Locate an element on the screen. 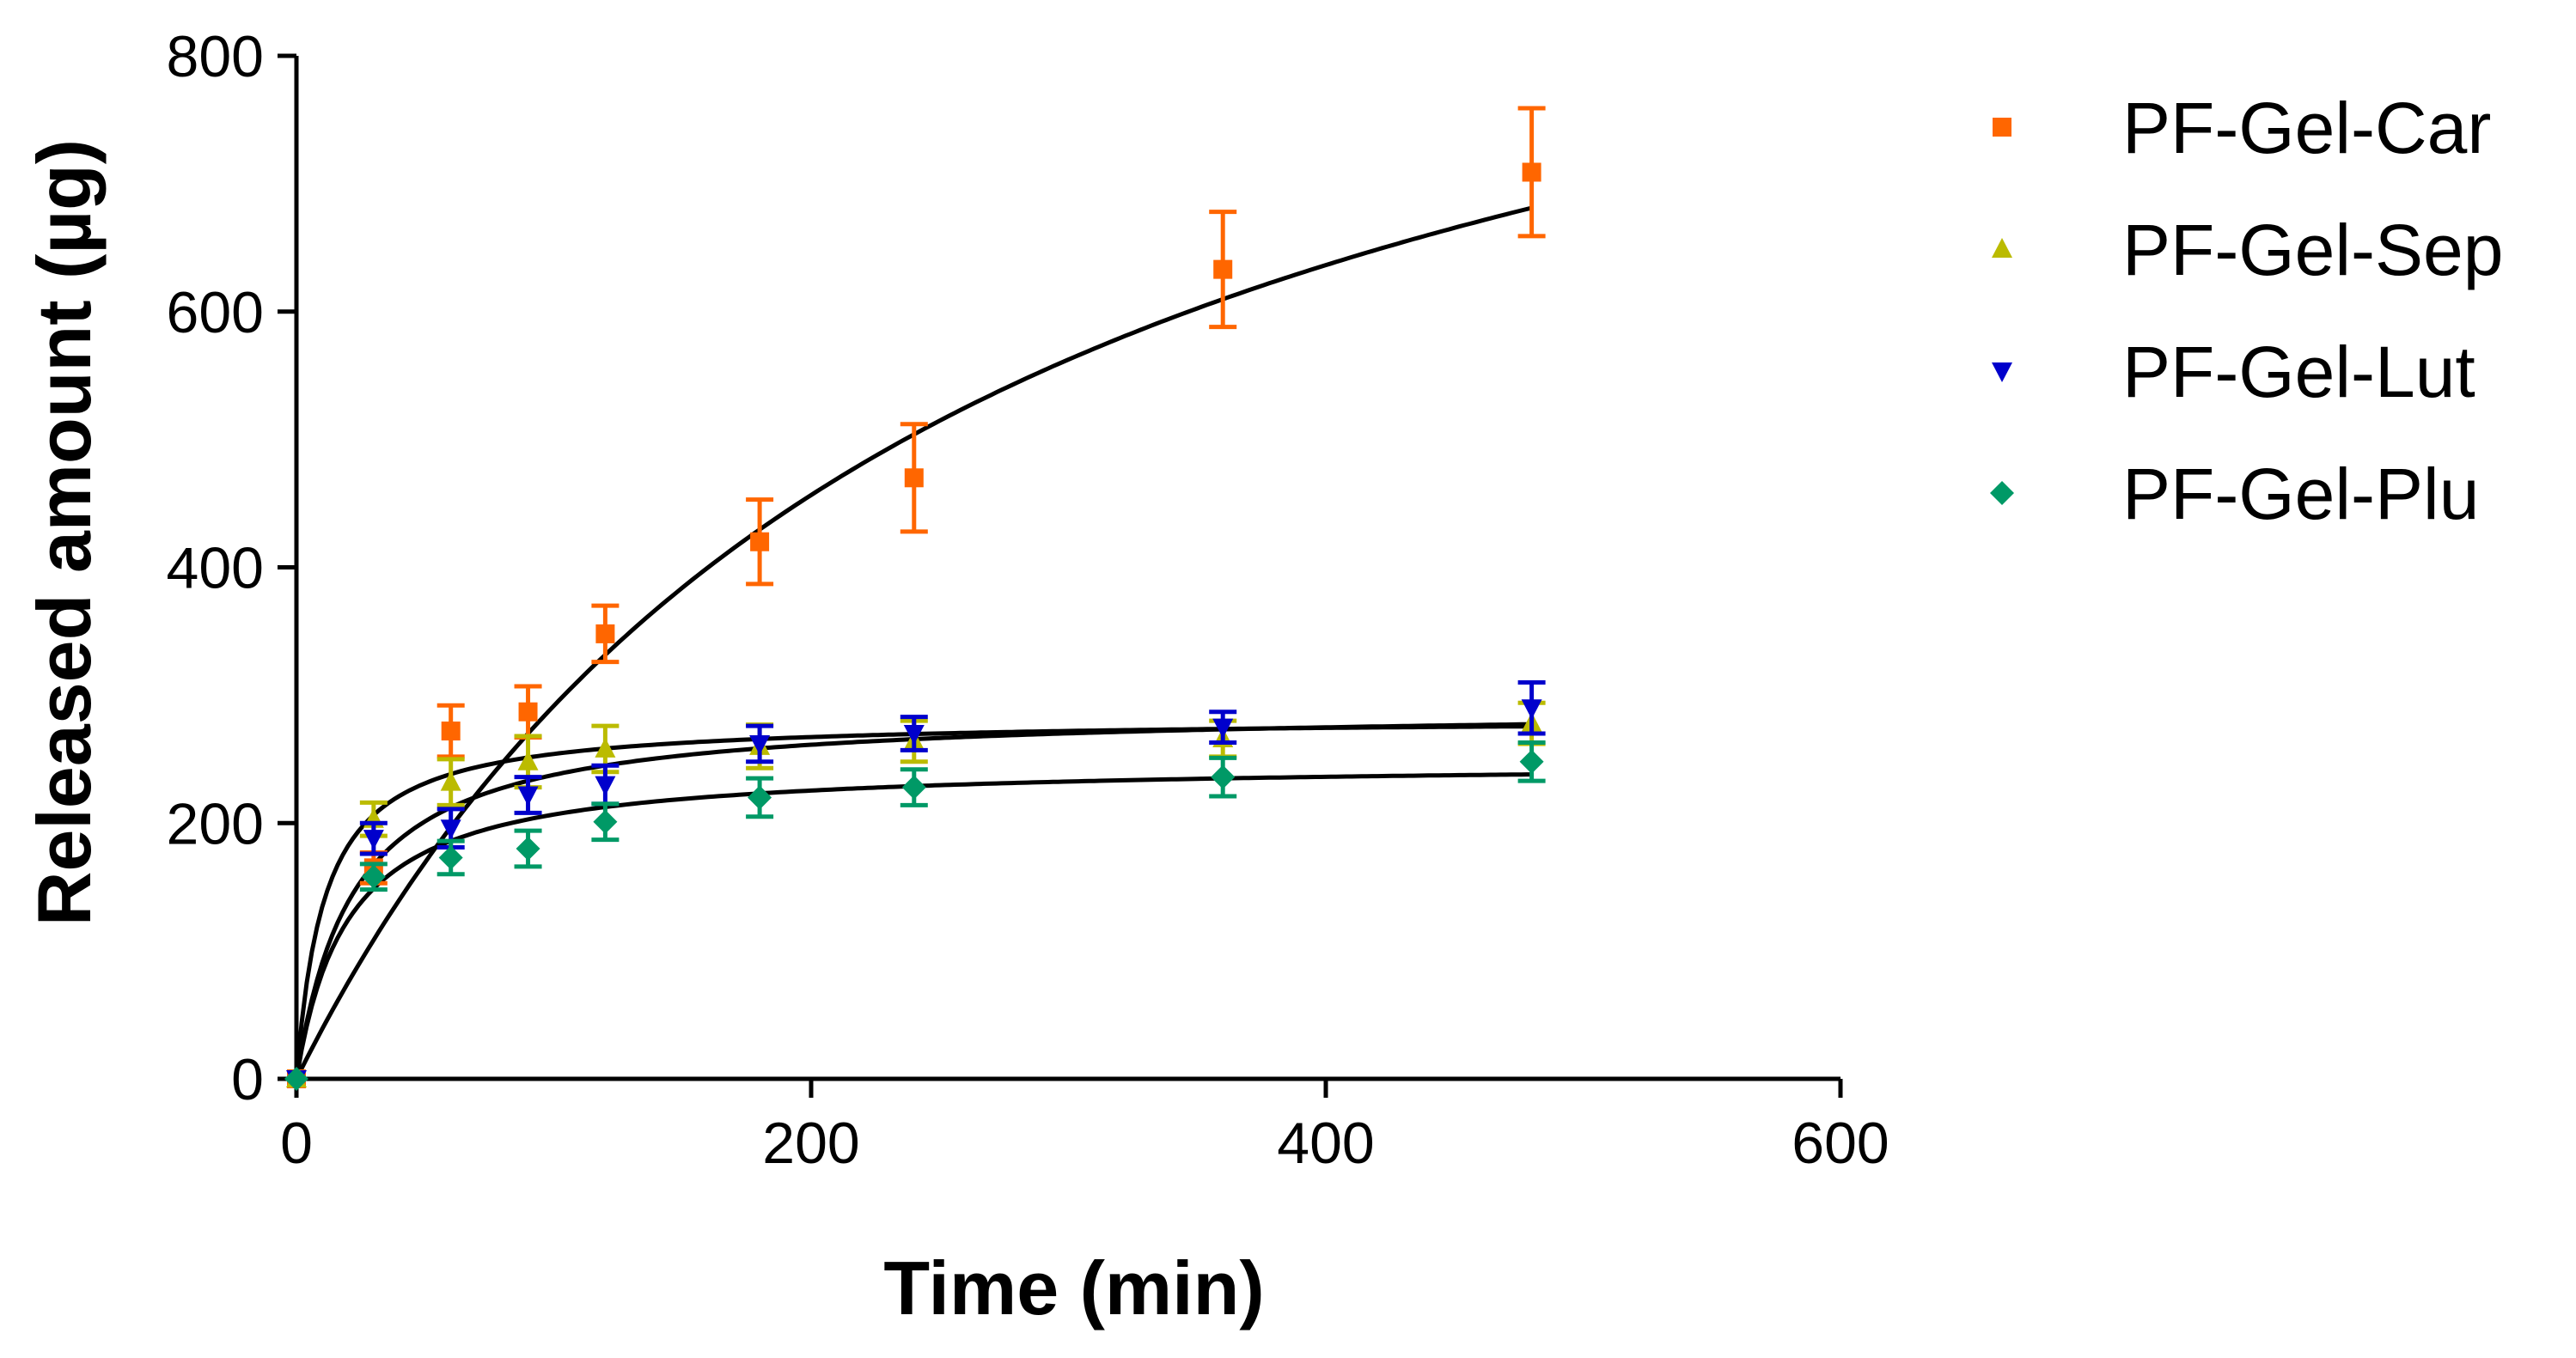  y-tick-label: 800 is located at coordinates (215, 57).